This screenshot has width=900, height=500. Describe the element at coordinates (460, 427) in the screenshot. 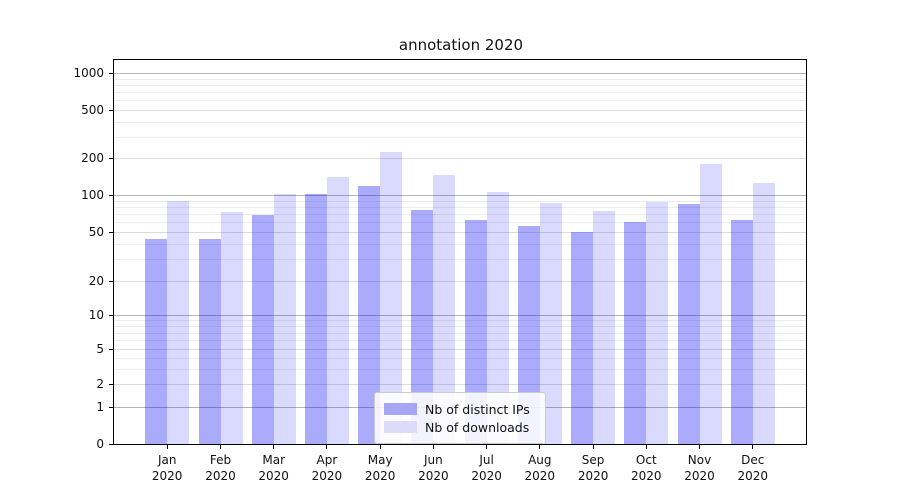

I see `legend-entry-downloads: Nb of downloads` at that location.